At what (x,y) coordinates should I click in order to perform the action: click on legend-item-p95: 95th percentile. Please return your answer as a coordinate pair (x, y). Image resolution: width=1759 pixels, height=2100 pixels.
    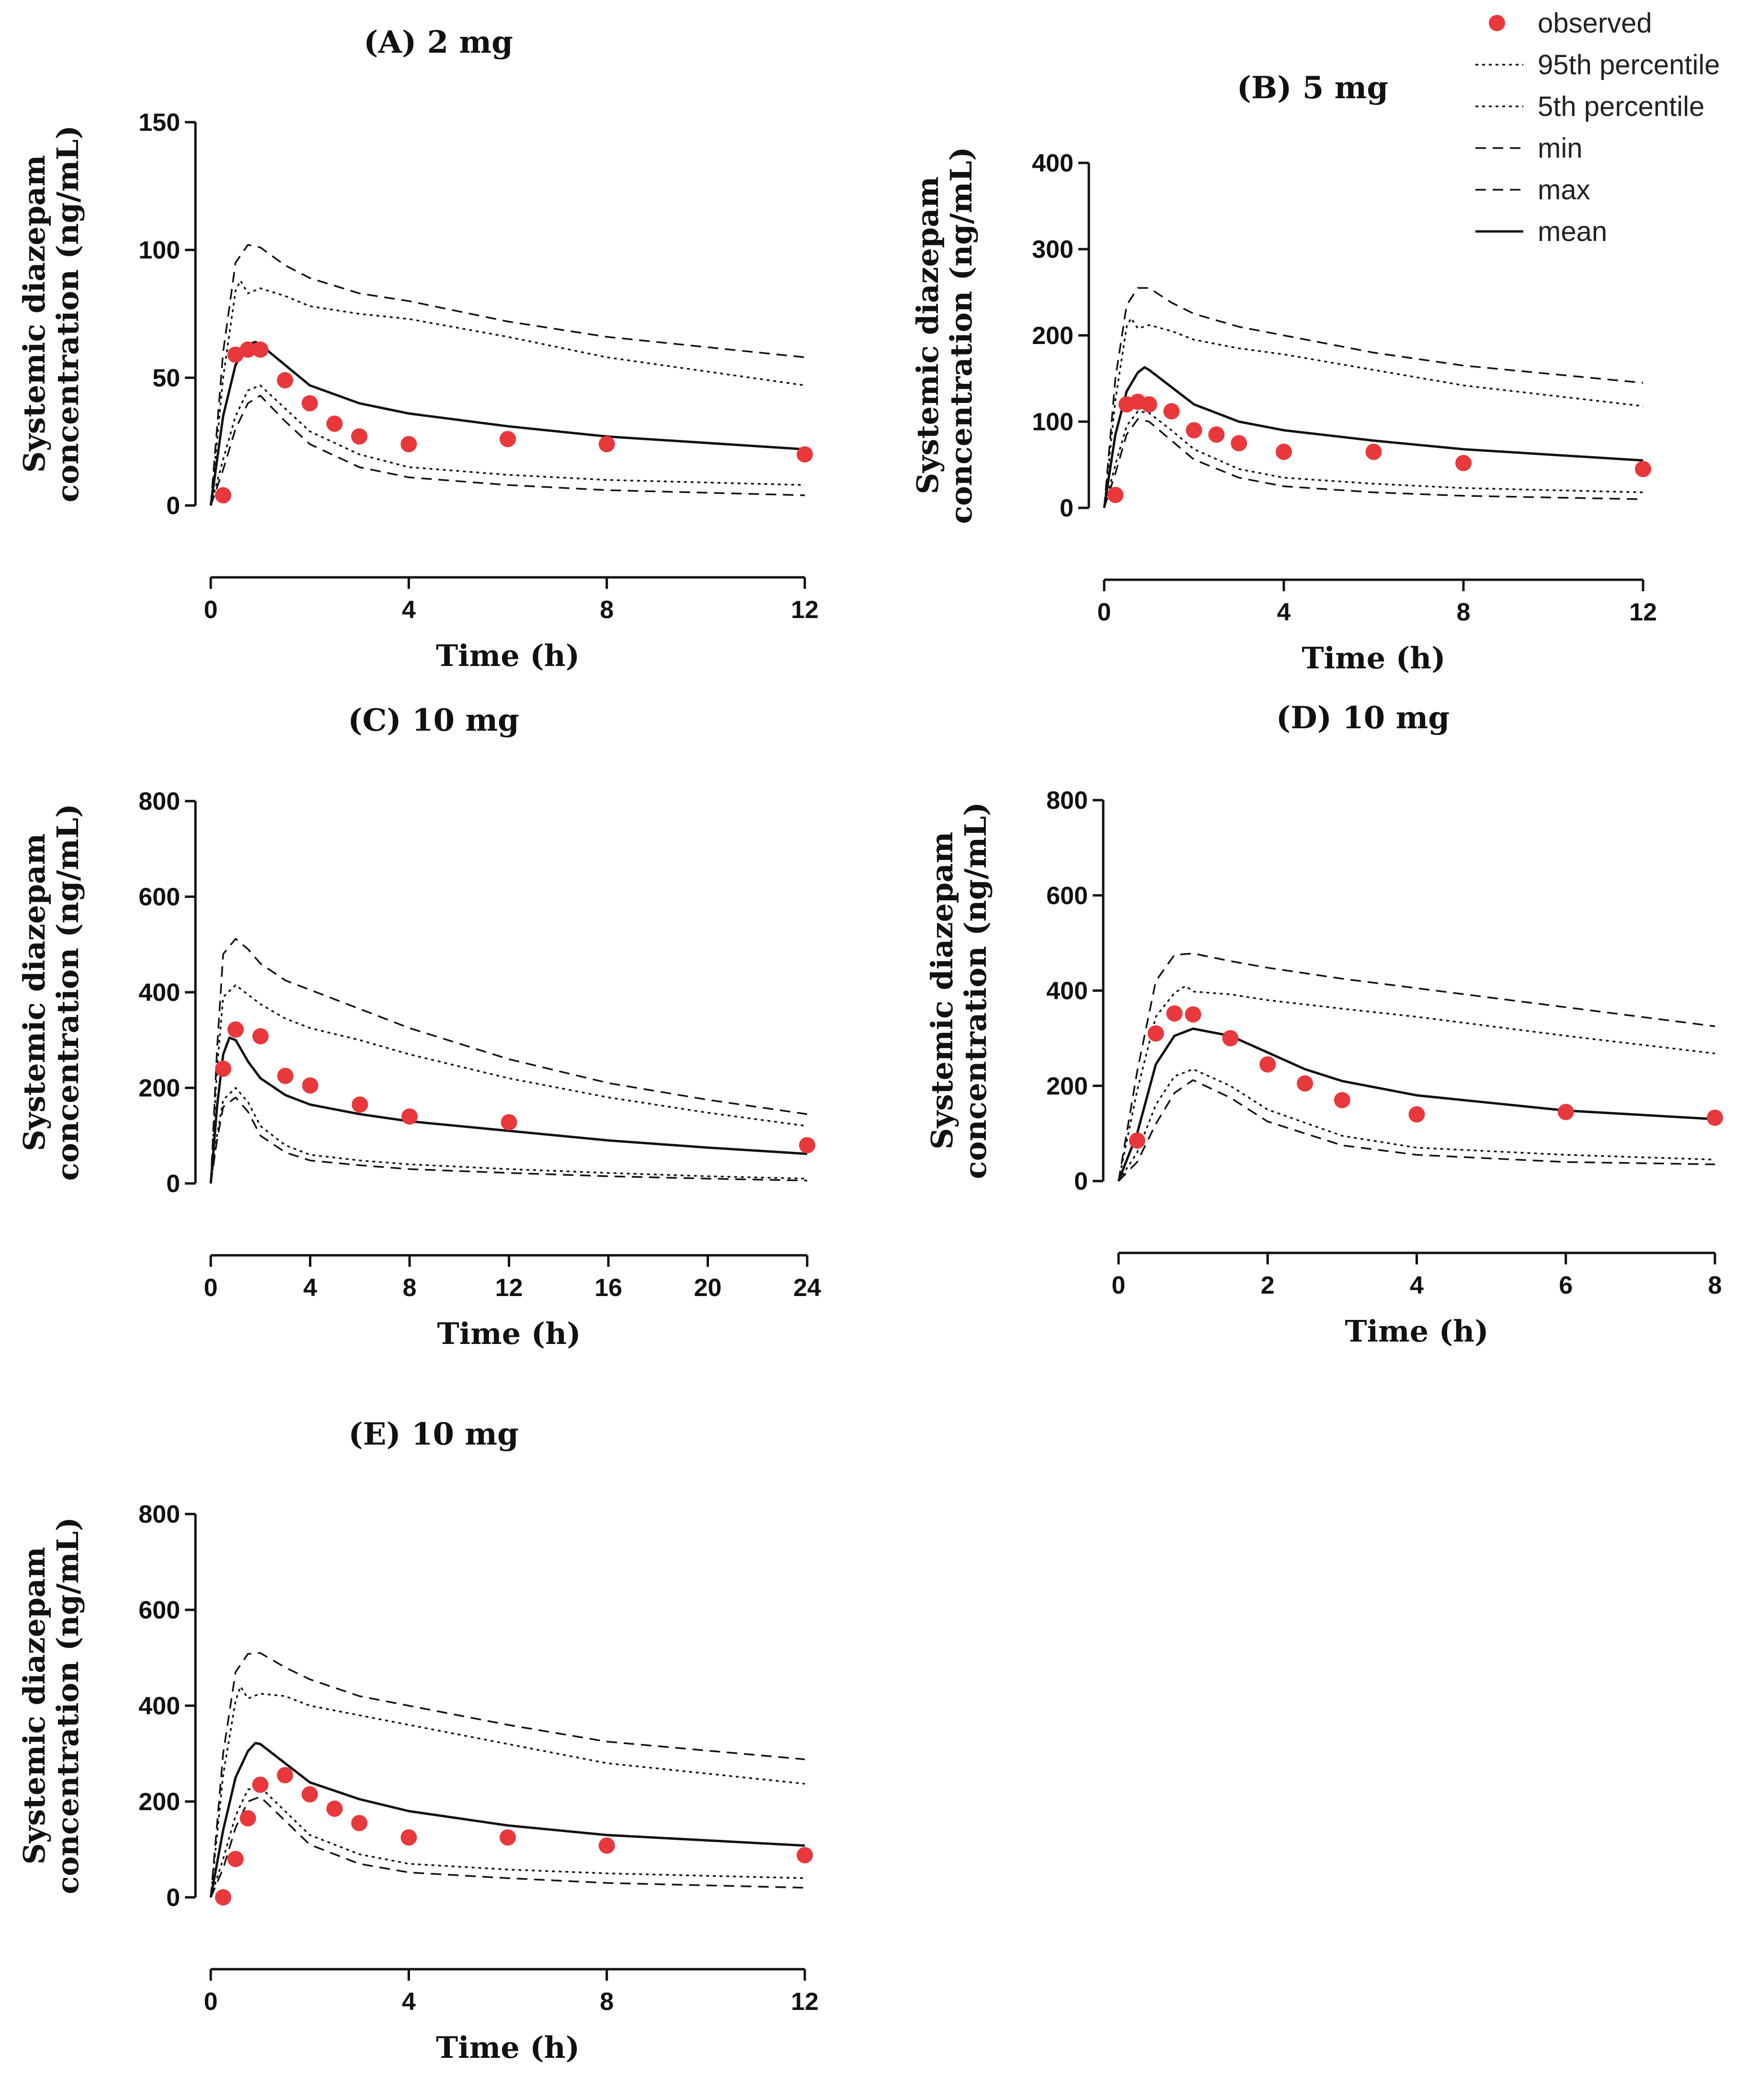
    Looking at the image, I should click on (1598, 64).